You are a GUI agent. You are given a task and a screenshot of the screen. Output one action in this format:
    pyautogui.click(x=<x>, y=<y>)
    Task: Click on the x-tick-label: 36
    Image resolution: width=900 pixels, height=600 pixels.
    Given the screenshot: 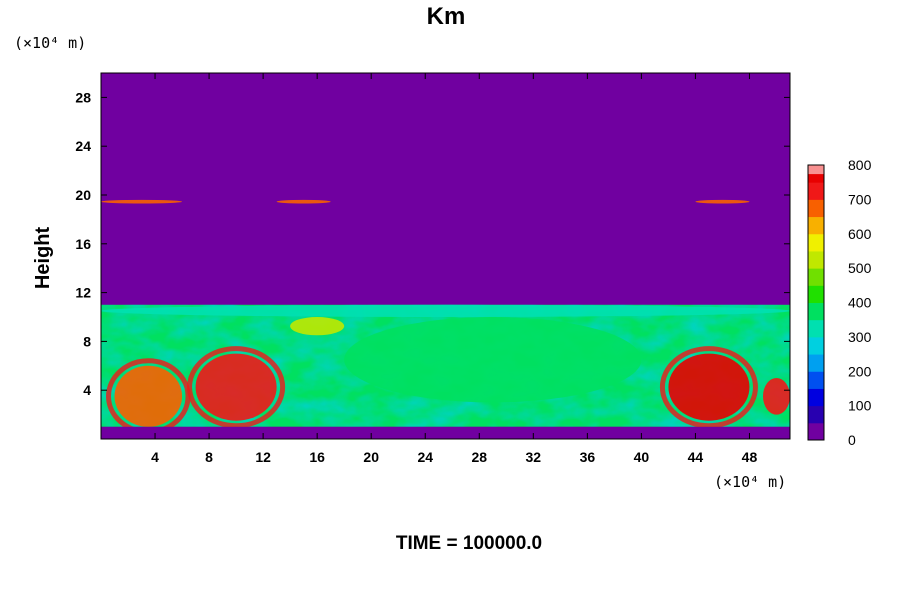 What is the action you would take?
    pyautogui.click(x=588, y=457)
    